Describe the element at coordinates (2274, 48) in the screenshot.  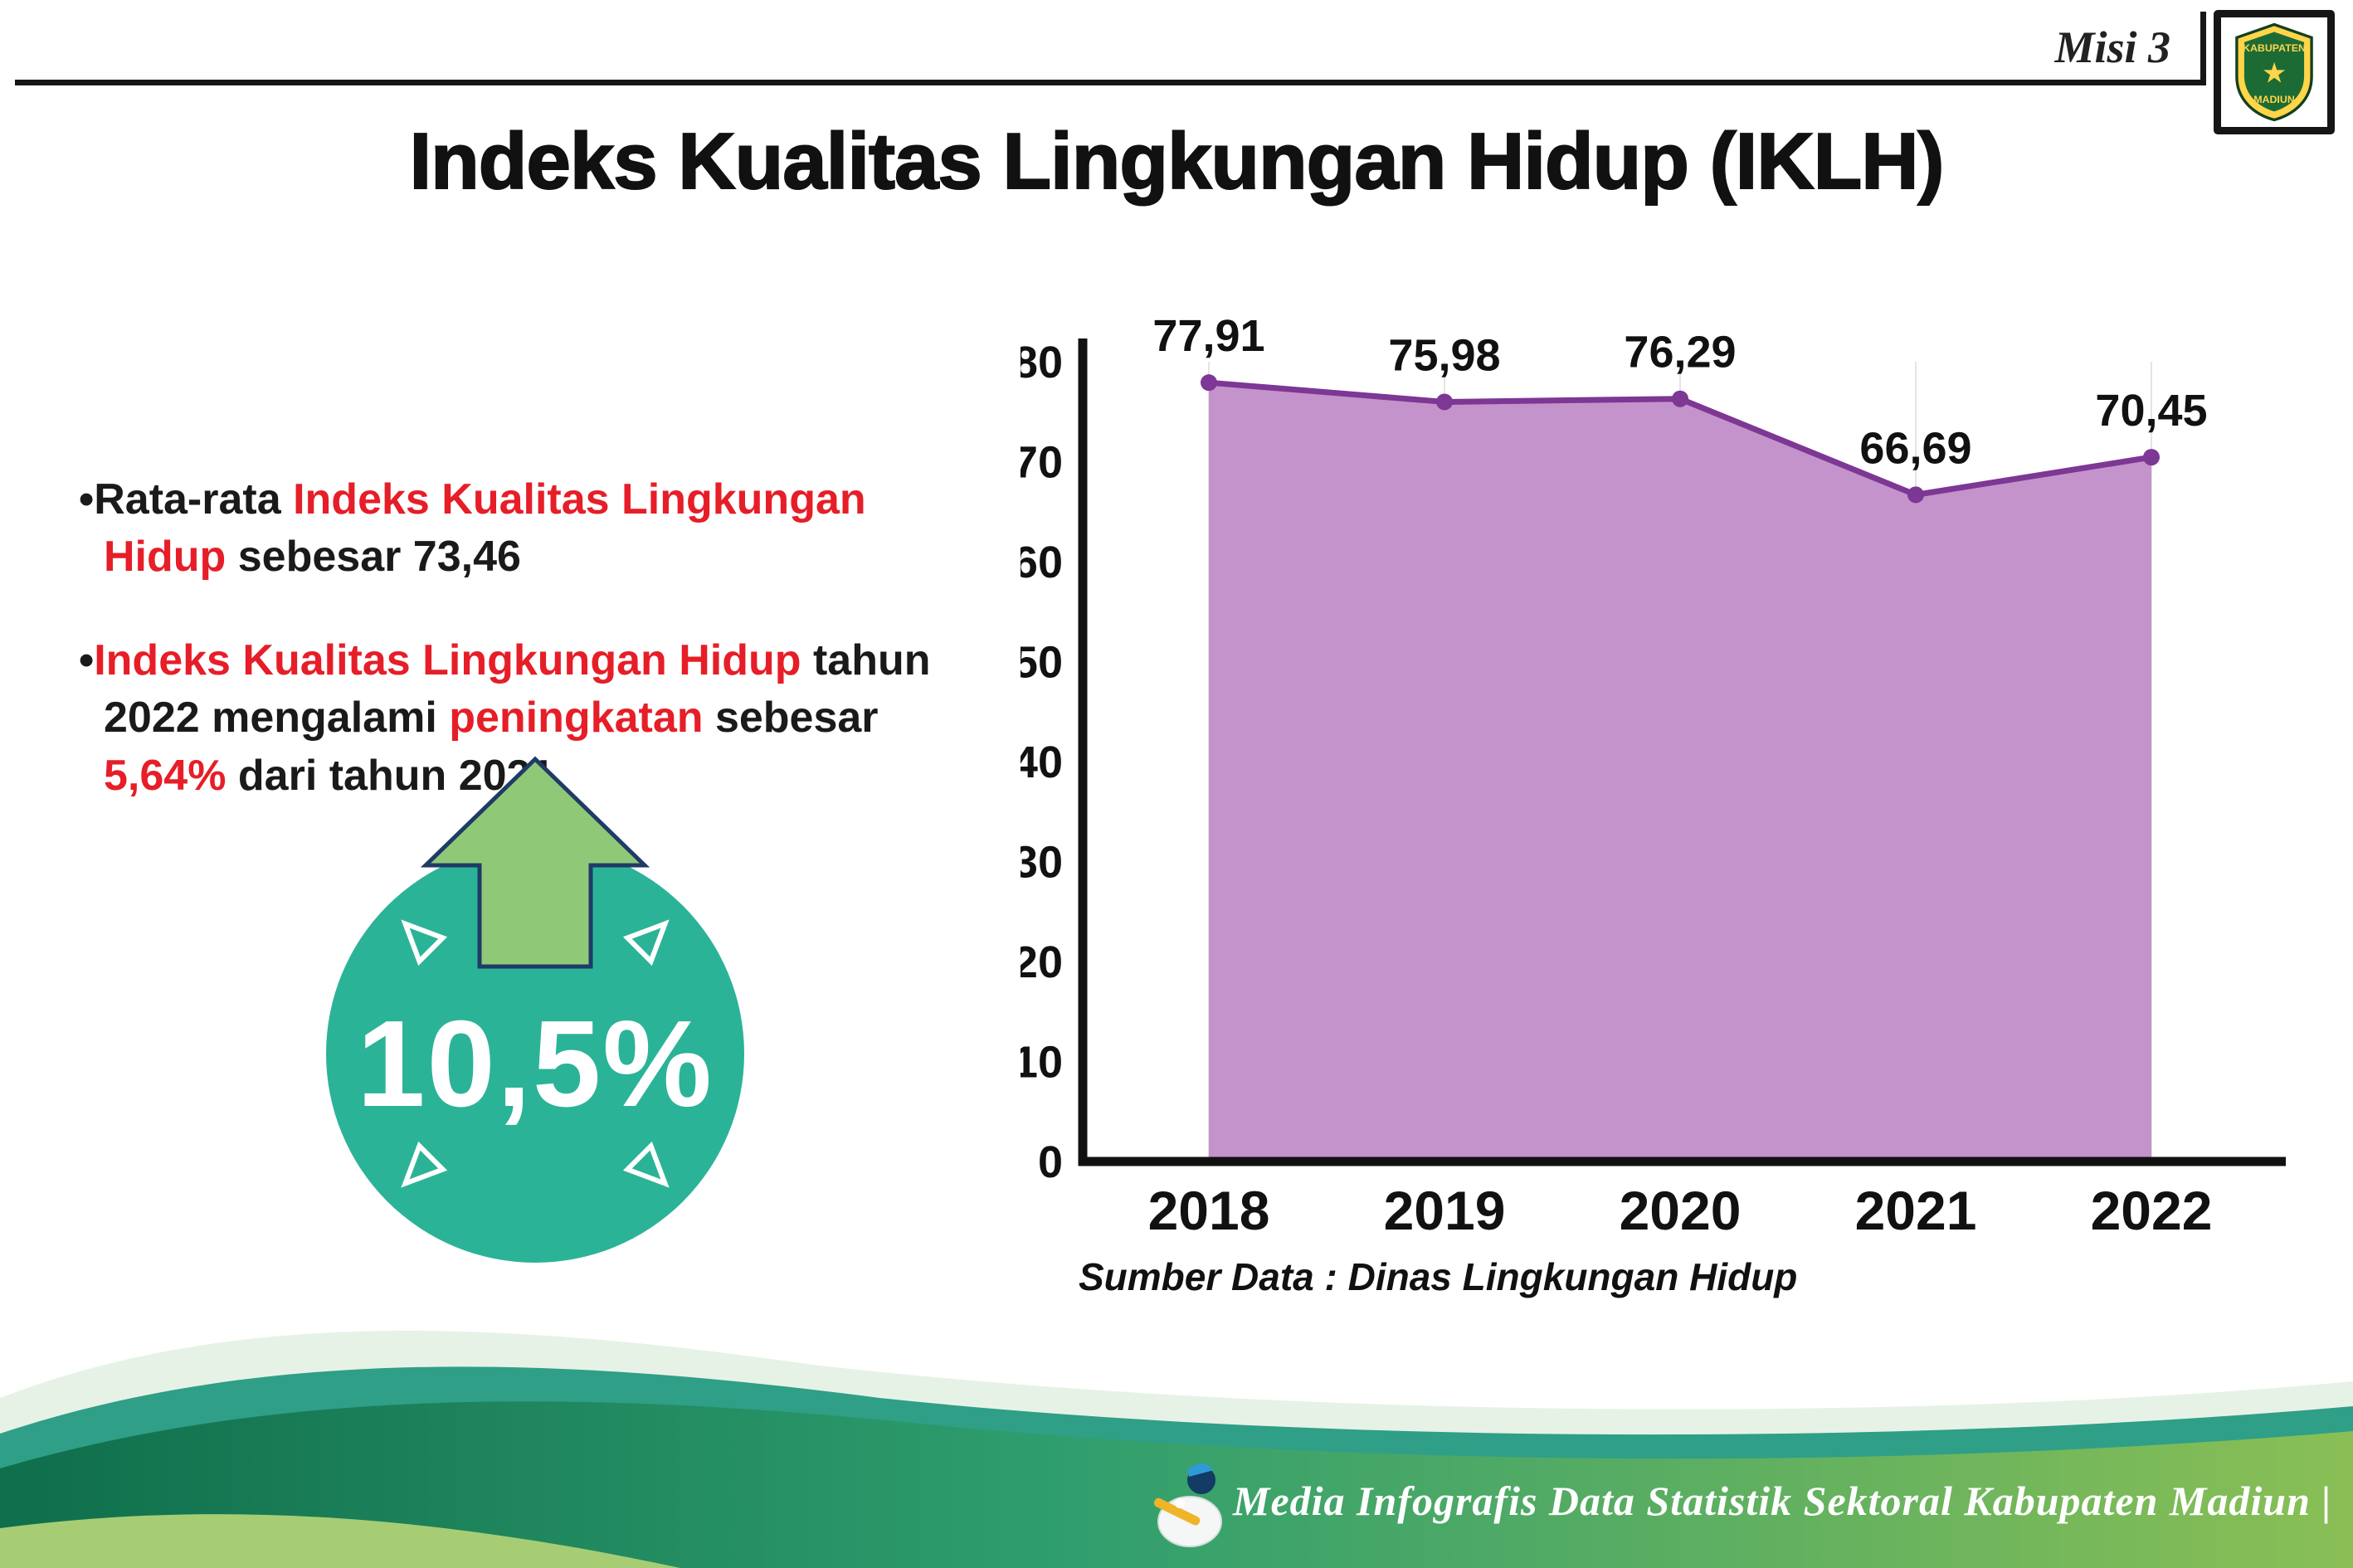
I see `logo-text-top: KABUPATEN` at that location.